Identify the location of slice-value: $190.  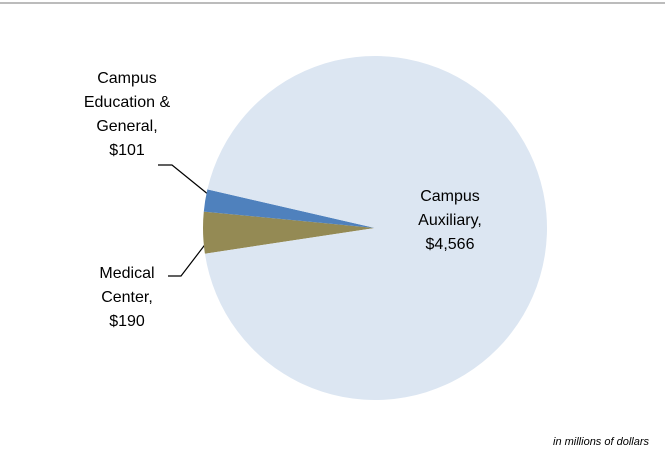
(127, 321).